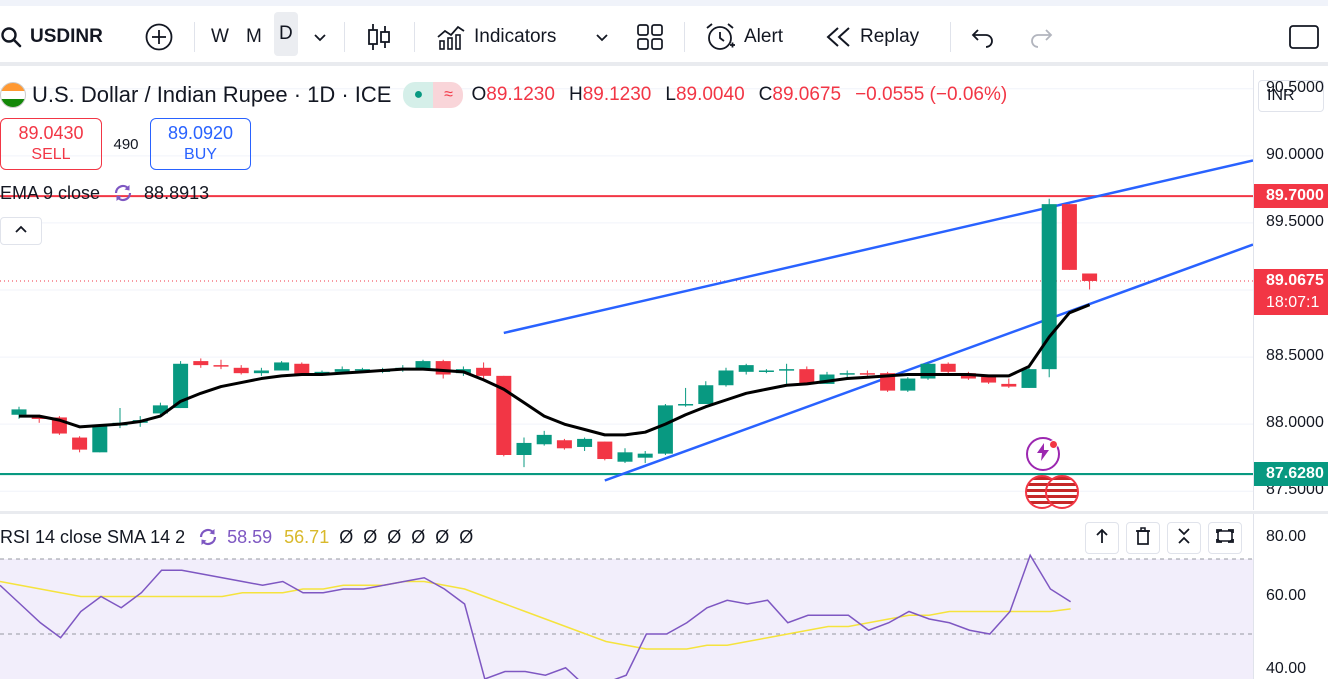 The image size is (1328, 679). I want to click on redo-icon, so click(1041, 37).